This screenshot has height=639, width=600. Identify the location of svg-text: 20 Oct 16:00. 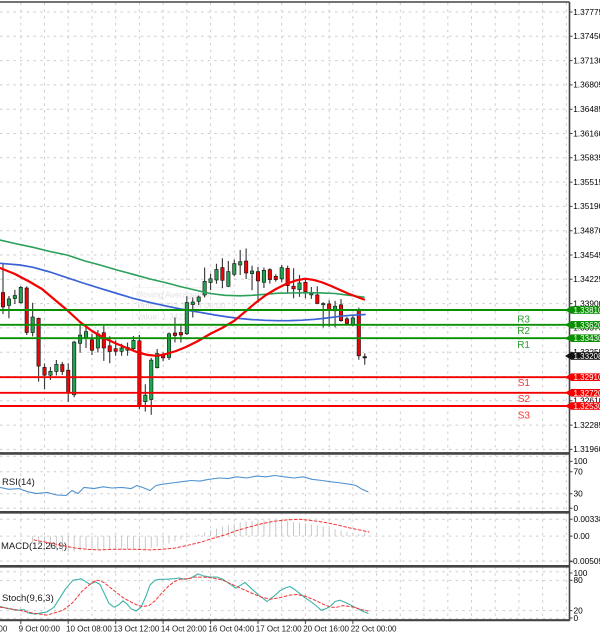
(326, 629).